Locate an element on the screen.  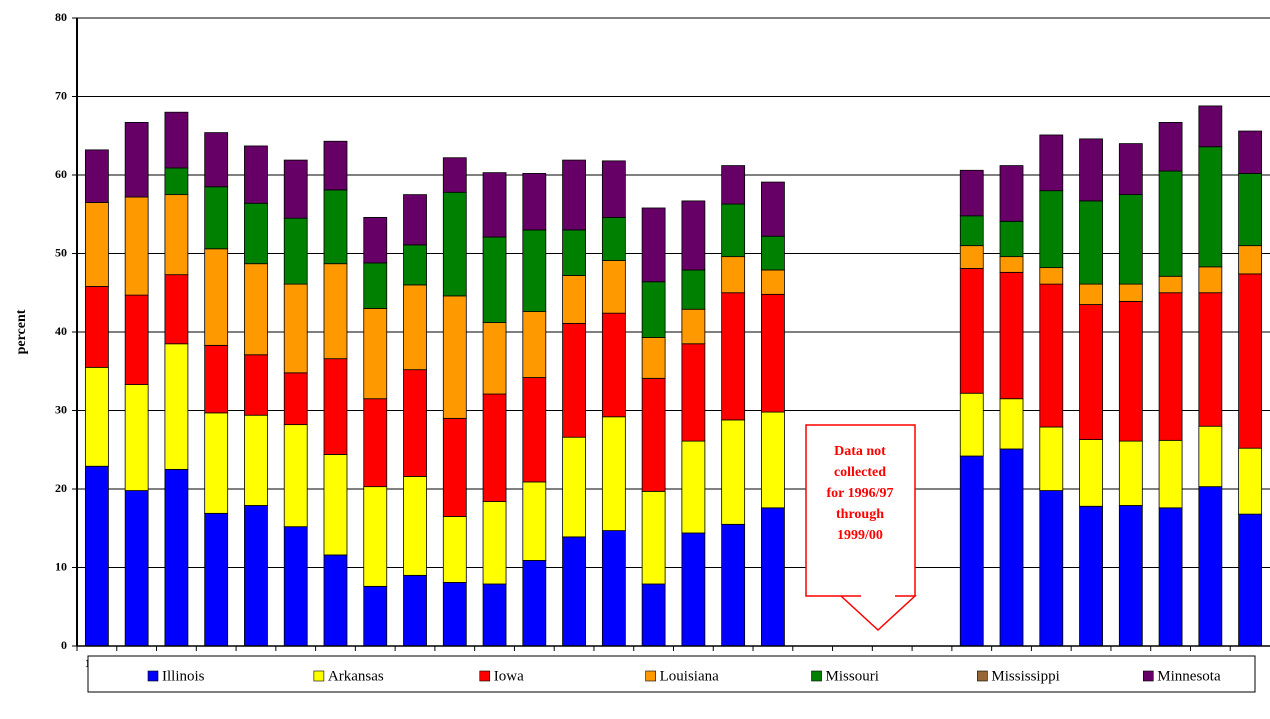
y-tick-label: 0 is located at coordinates (64, 645).